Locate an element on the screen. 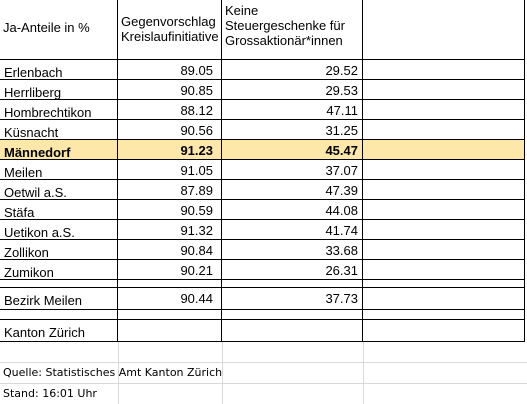 This screenshot has width=527, height=404. table-row: Meilen 91.05 37.07 is located at coordinates (263, 170).